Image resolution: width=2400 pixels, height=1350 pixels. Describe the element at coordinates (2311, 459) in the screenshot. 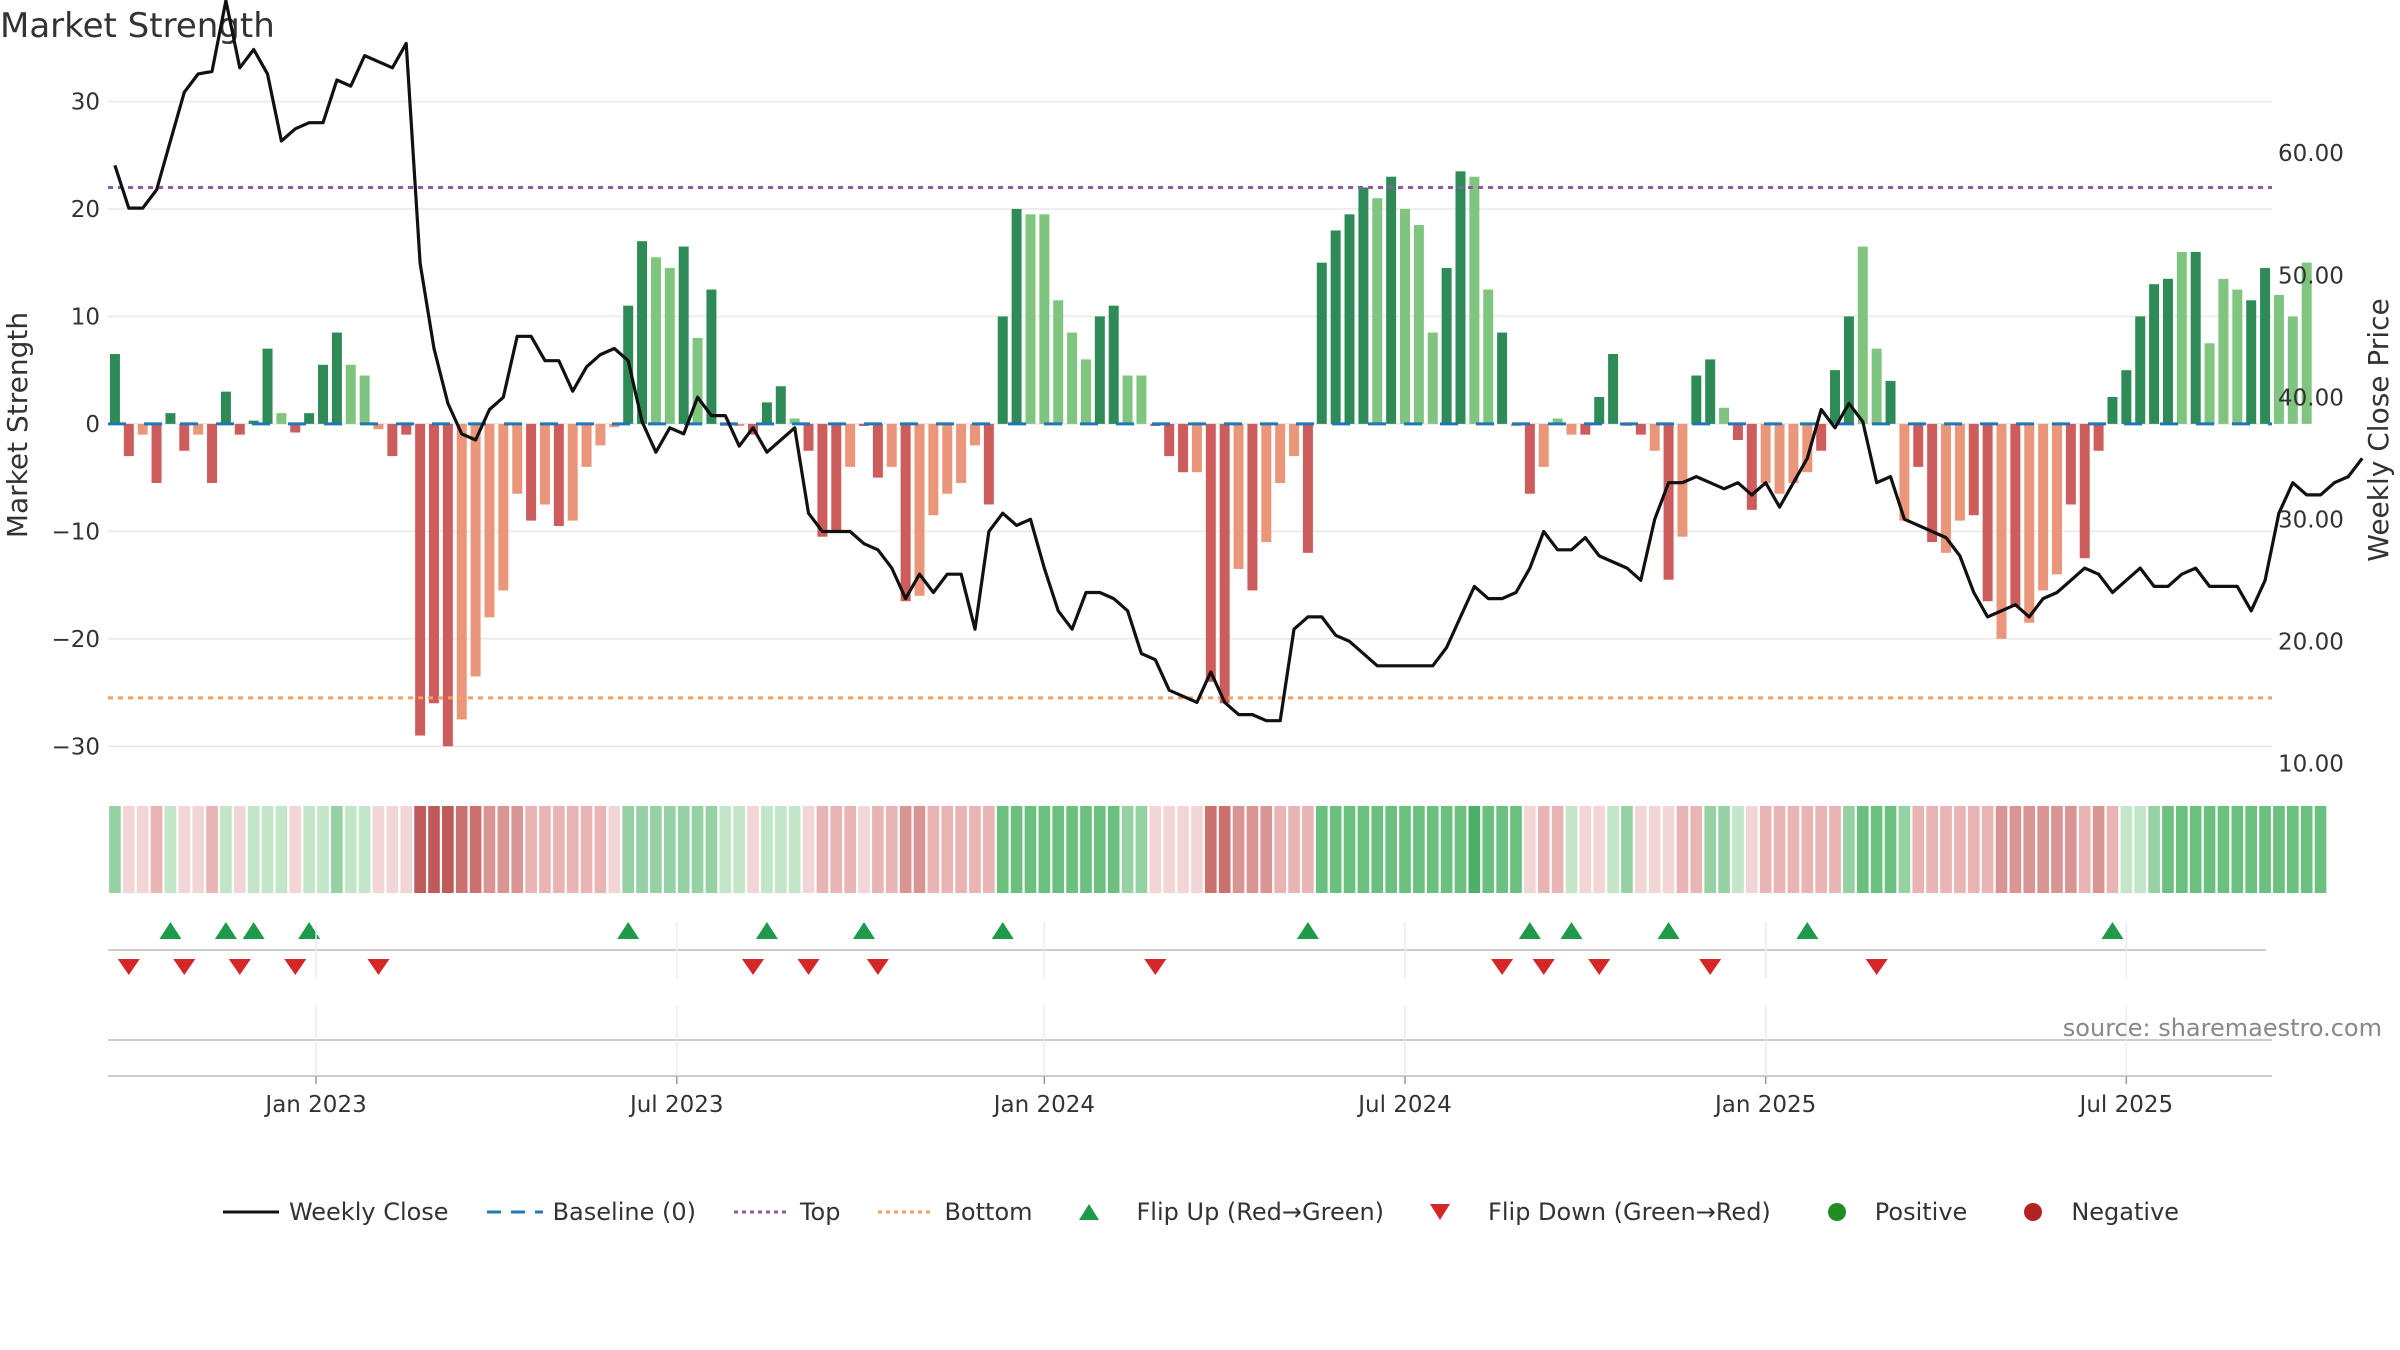

I see `y2-axis-ticks: 10.00 20.00 30.00 40.00 50.00 60.00` at that location.